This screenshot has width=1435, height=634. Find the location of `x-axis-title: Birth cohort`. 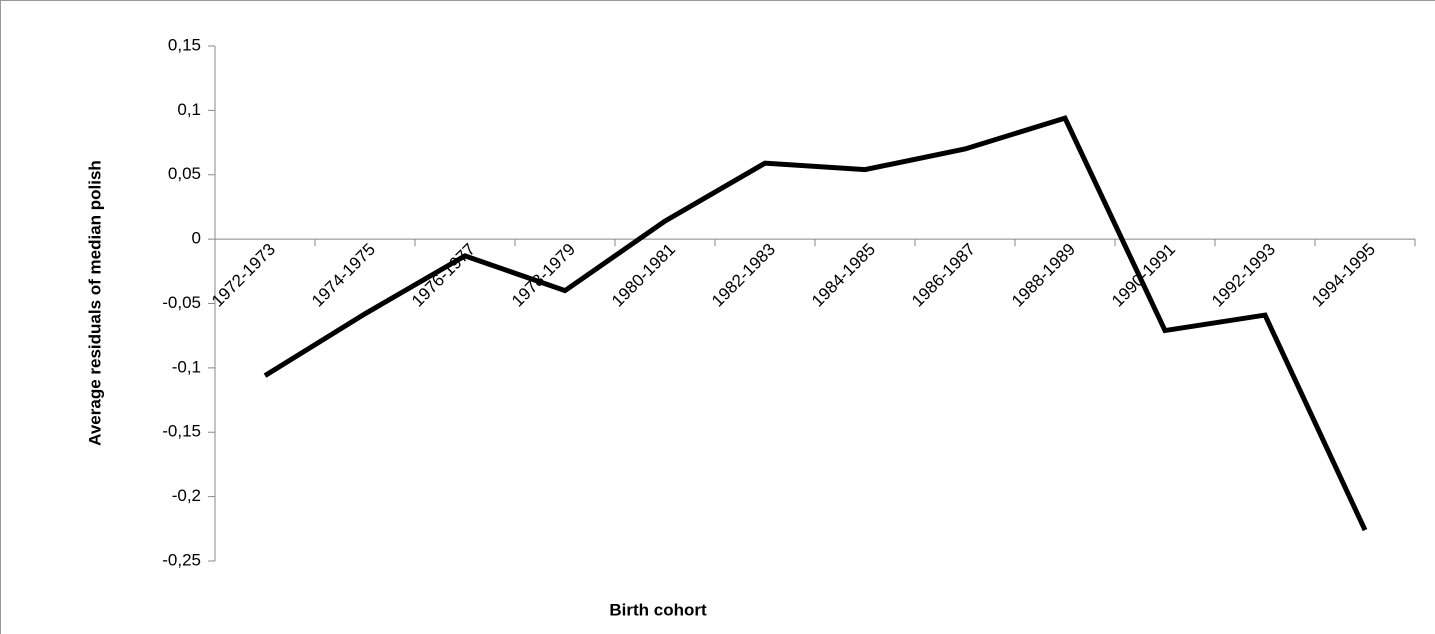

x-axis-title: Birth cohort is located at coordinates (658, 609).